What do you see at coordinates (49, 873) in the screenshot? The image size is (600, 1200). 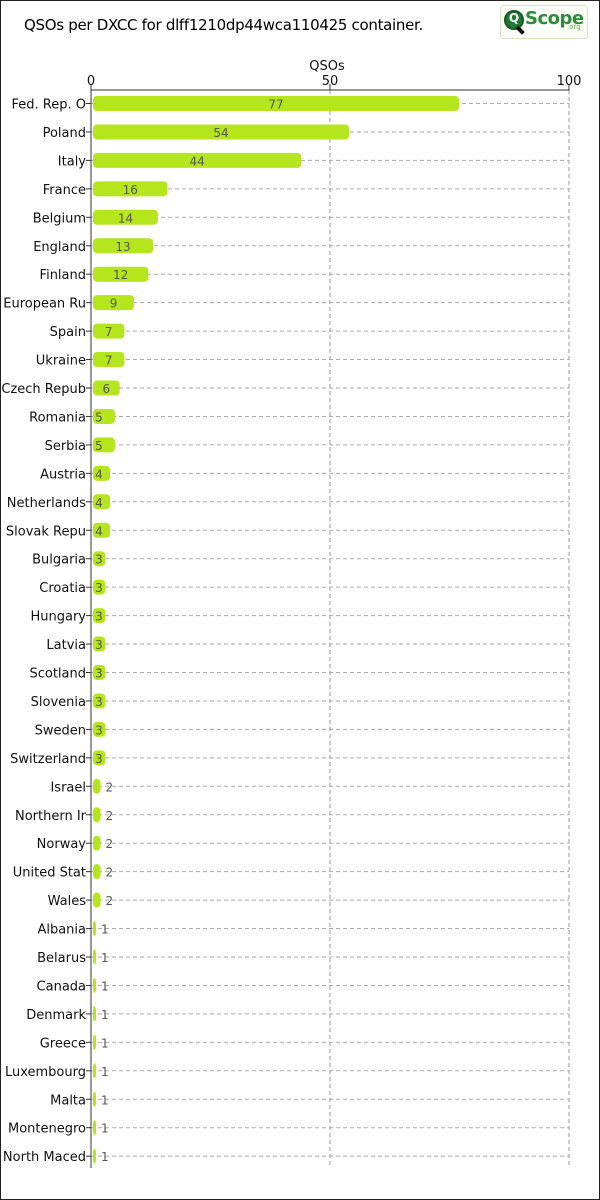 I see `category-label: United Stat` at bounding box center [49, 873].